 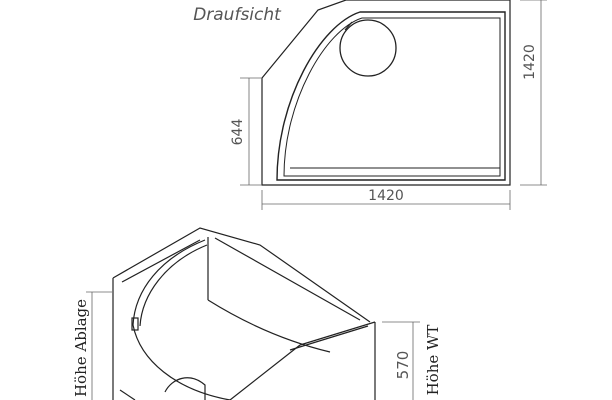 I want to click on top-view-title: Draufsicht, so click(x=237, y=15).